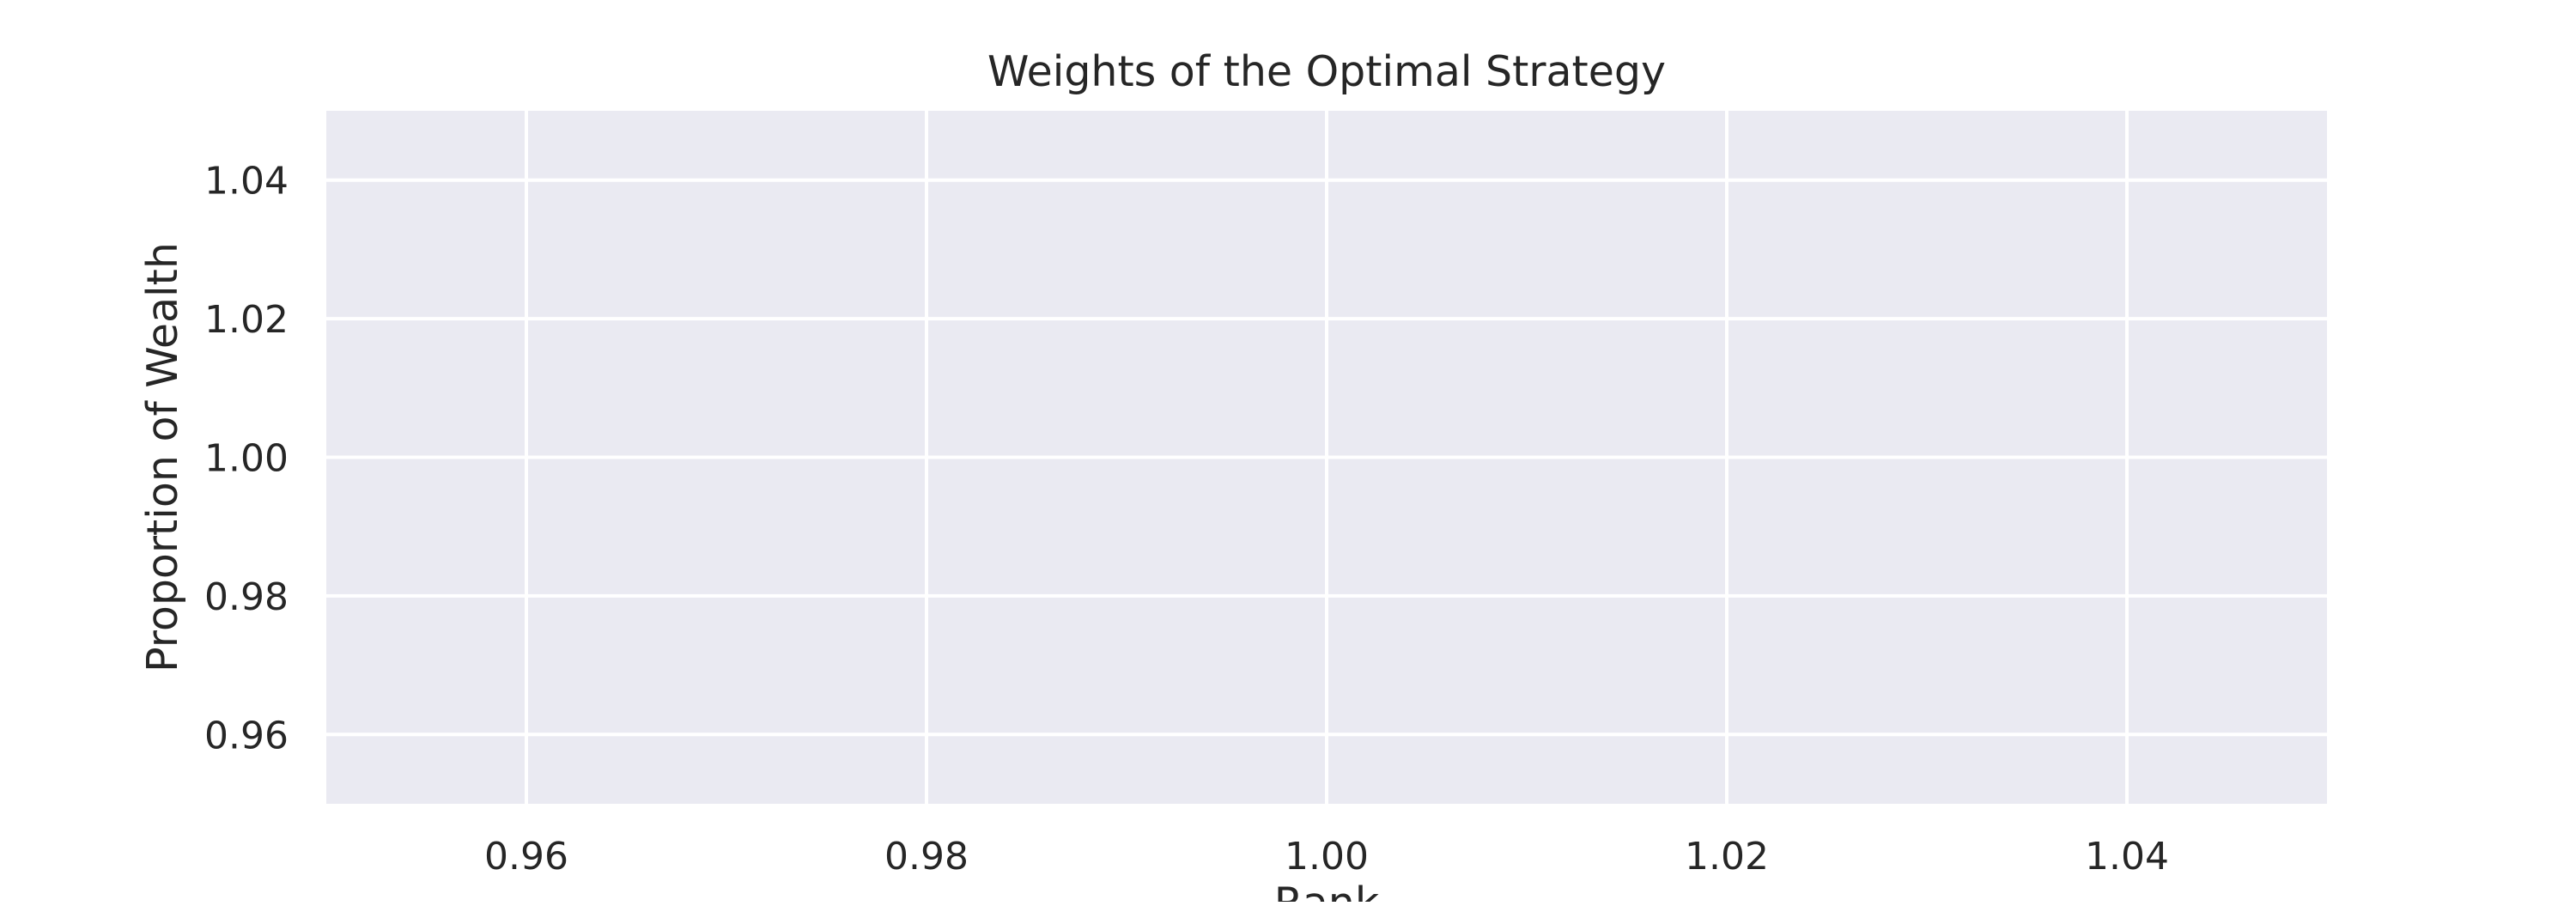 This screenshot has width=2576, height=906. What do you see at coordinates (247, 597) in the screenshot?
I see `y-tick-label: 0.98` at bounding box center [247, 597].